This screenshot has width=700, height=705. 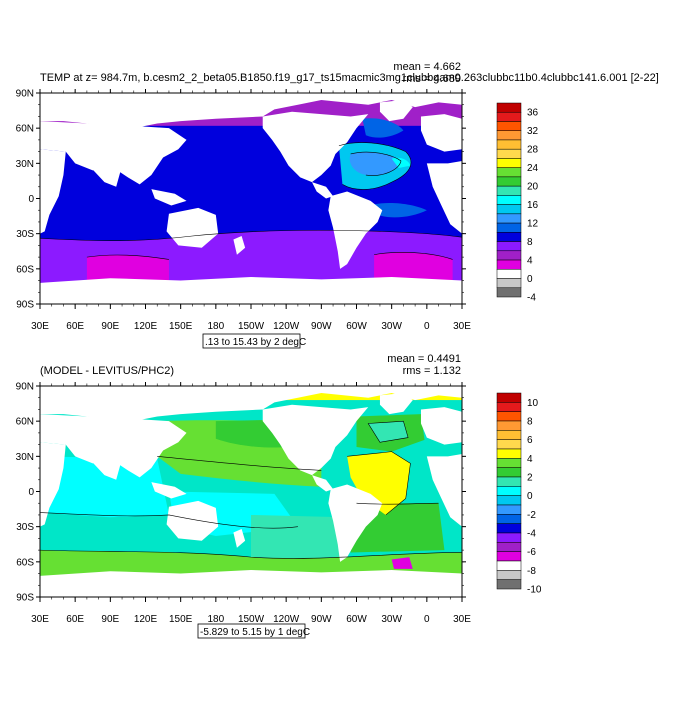 I want to click on subpolar-gyre, so click(x=383, y=128).